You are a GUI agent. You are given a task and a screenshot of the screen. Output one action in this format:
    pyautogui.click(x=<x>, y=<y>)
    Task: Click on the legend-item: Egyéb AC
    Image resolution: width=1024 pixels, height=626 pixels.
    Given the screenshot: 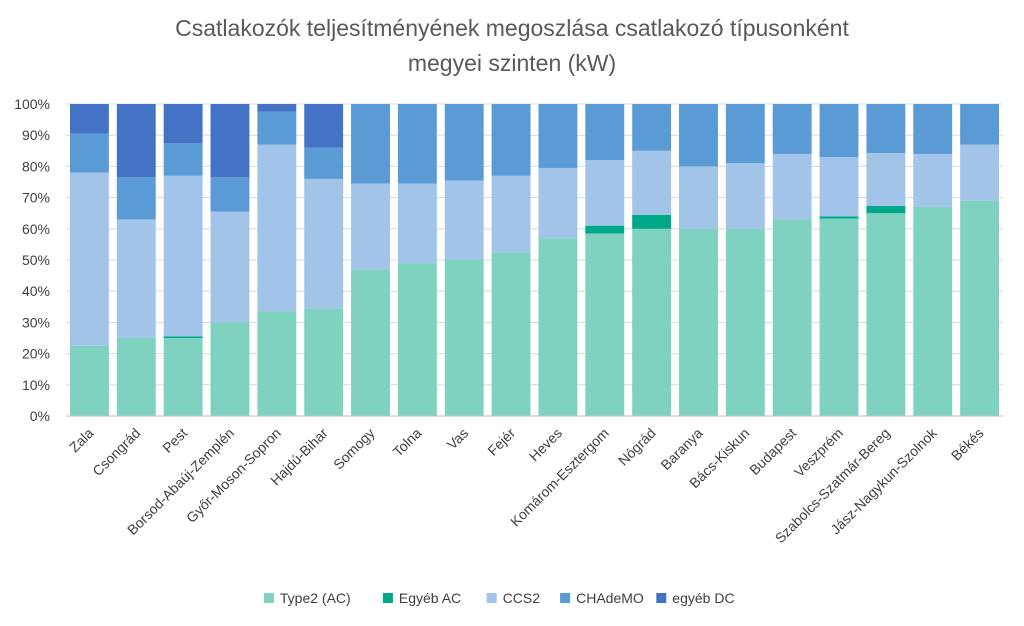 What is the action you would take?
    pyautogui.click(x=421, y=598)
    